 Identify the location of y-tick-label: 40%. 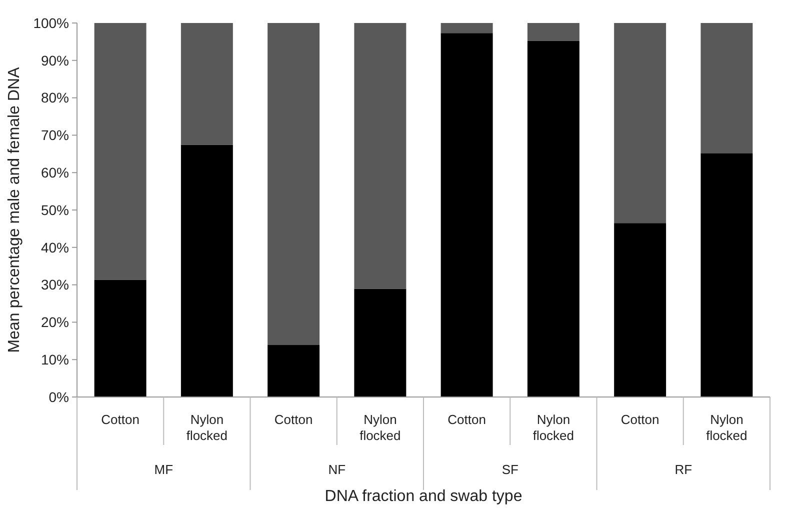
(54, 247).